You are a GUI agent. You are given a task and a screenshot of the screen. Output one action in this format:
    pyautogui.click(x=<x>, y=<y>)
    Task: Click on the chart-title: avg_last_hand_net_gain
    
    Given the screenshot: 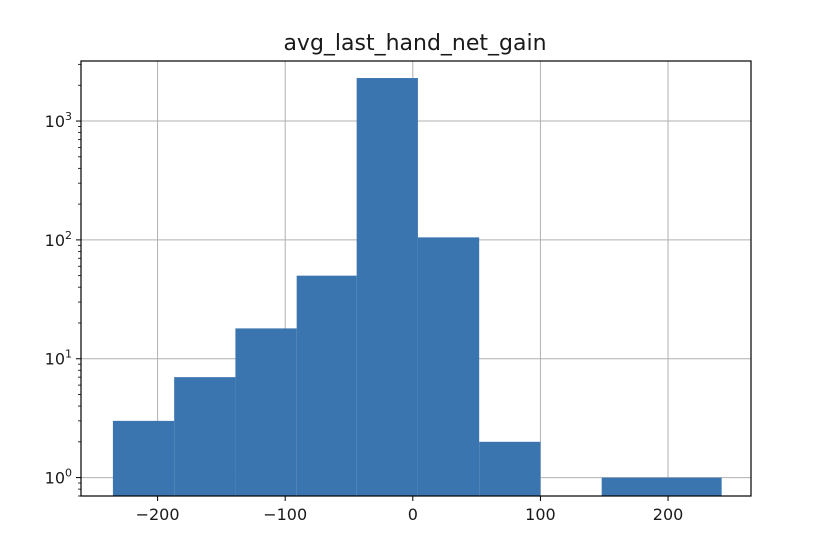 What is the action you would take?
    pyautogui.click(x=414, y=43)
    